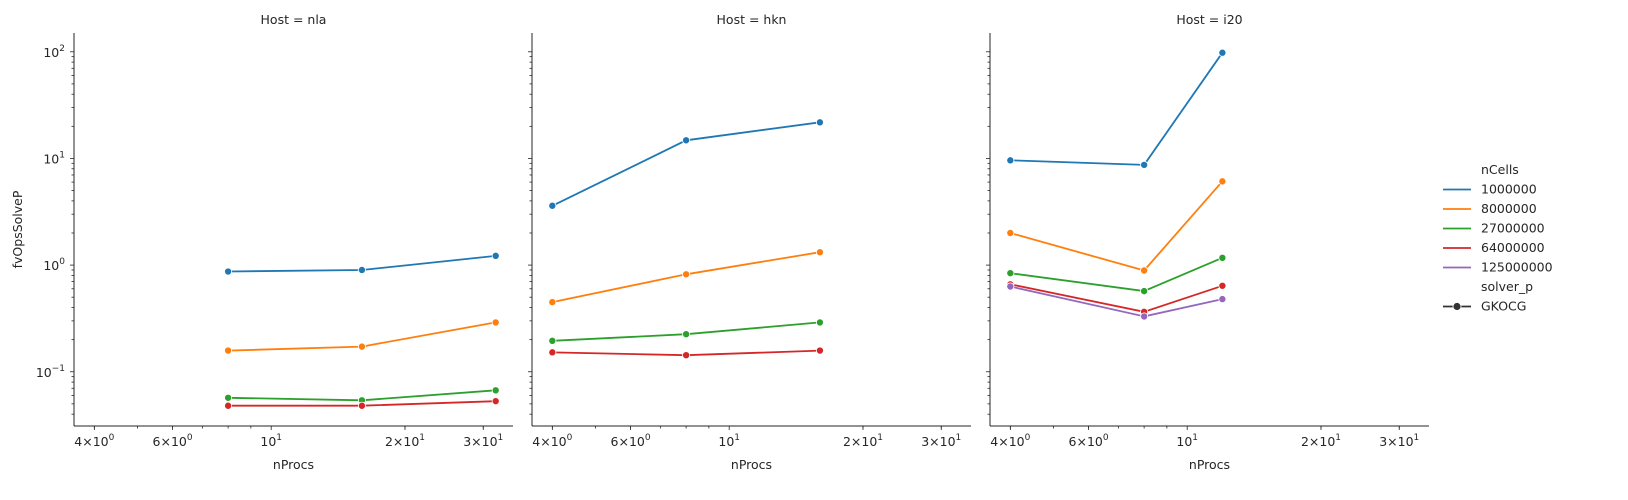  I want to click on legend-label-64000000: 64000000, so click(1513, 247).